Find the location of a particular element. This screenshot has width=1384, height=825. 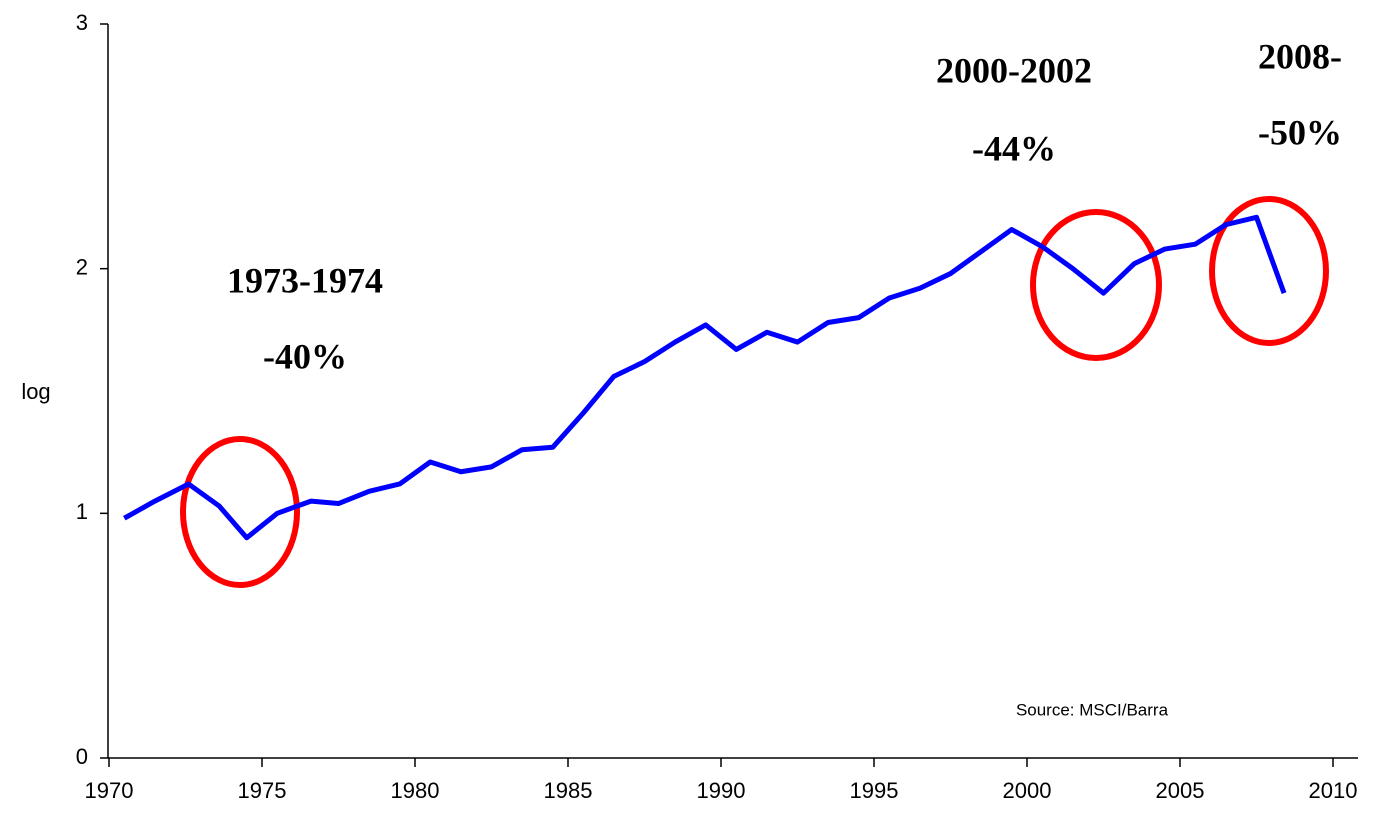

x-tick-label: 2000 is located at coordinates (1027, 790).